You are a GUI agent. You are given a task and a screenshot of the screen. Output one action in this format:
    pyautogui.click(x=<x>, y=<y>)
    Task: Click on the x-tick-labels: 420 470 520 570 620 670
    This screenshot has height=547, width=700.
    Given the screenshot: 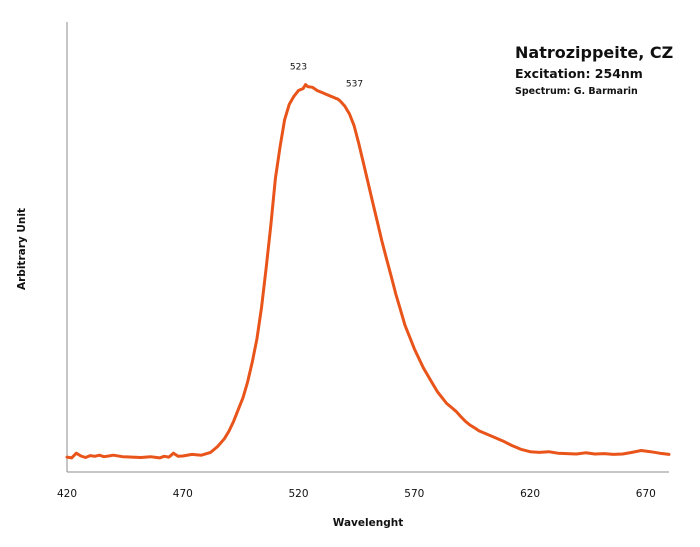 What is the action you would take?
    pyautogui.click(x=356, y=494)
    